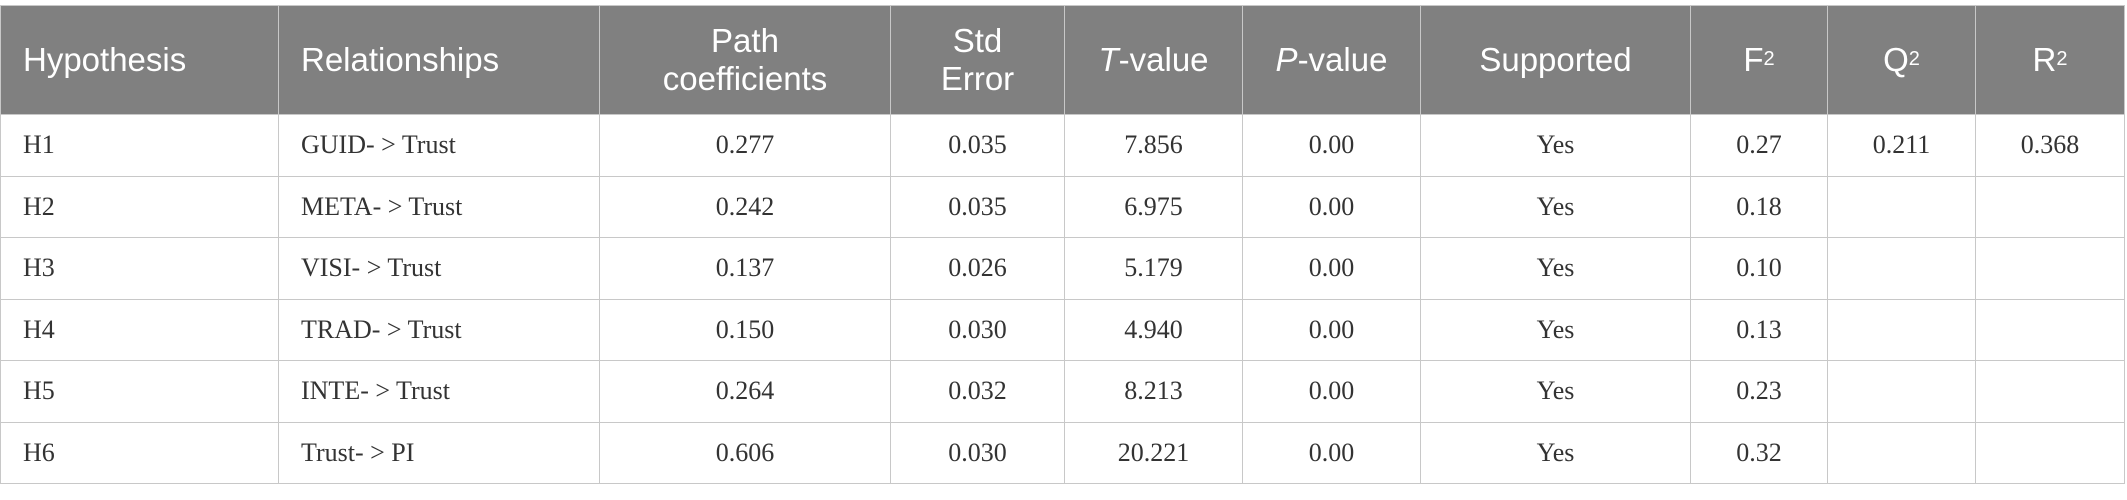 This screenshot has height=500, width=2127. Describe the element at coordinates (139, 391) in the screenshot. I see `cell-hypothesis: H5` at that location.